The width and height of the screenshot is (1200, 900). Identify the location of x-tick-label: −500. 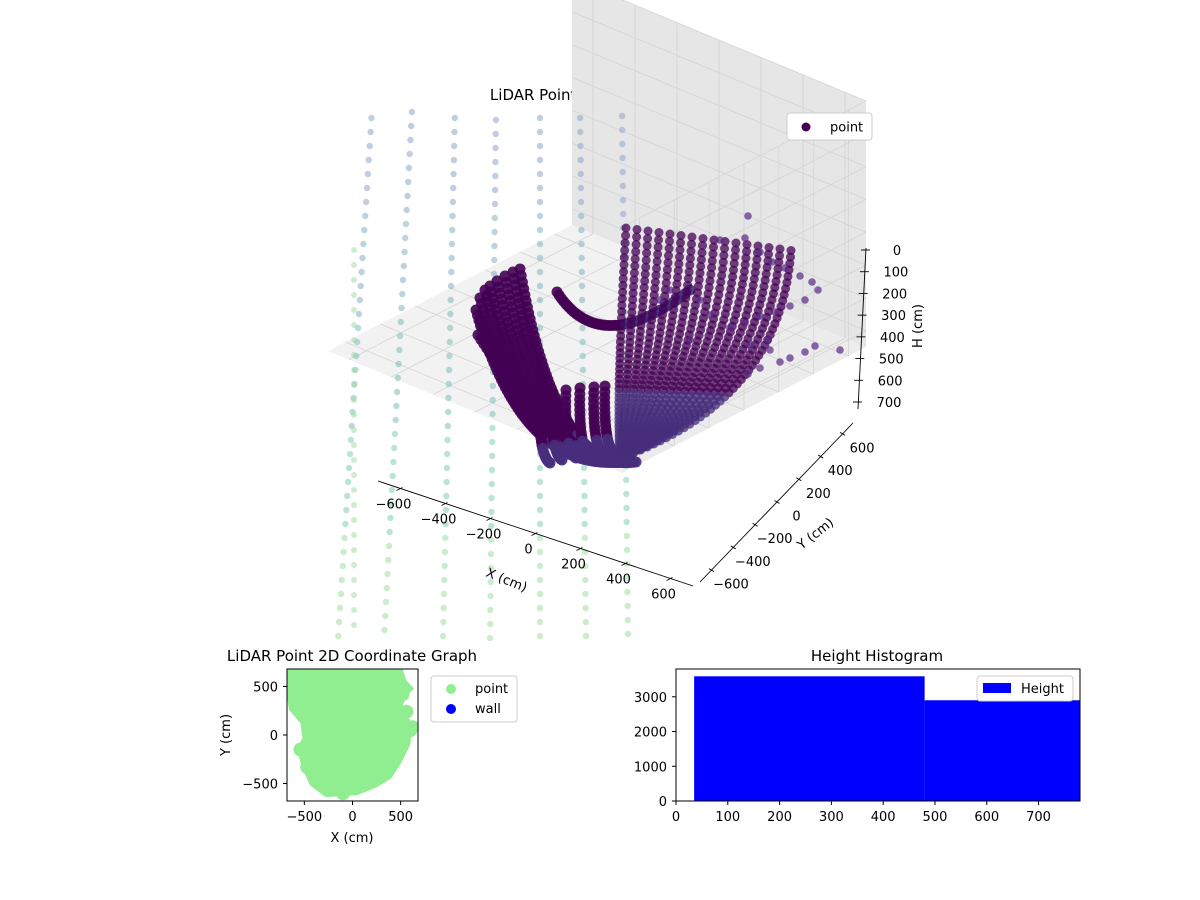
(304, 817).